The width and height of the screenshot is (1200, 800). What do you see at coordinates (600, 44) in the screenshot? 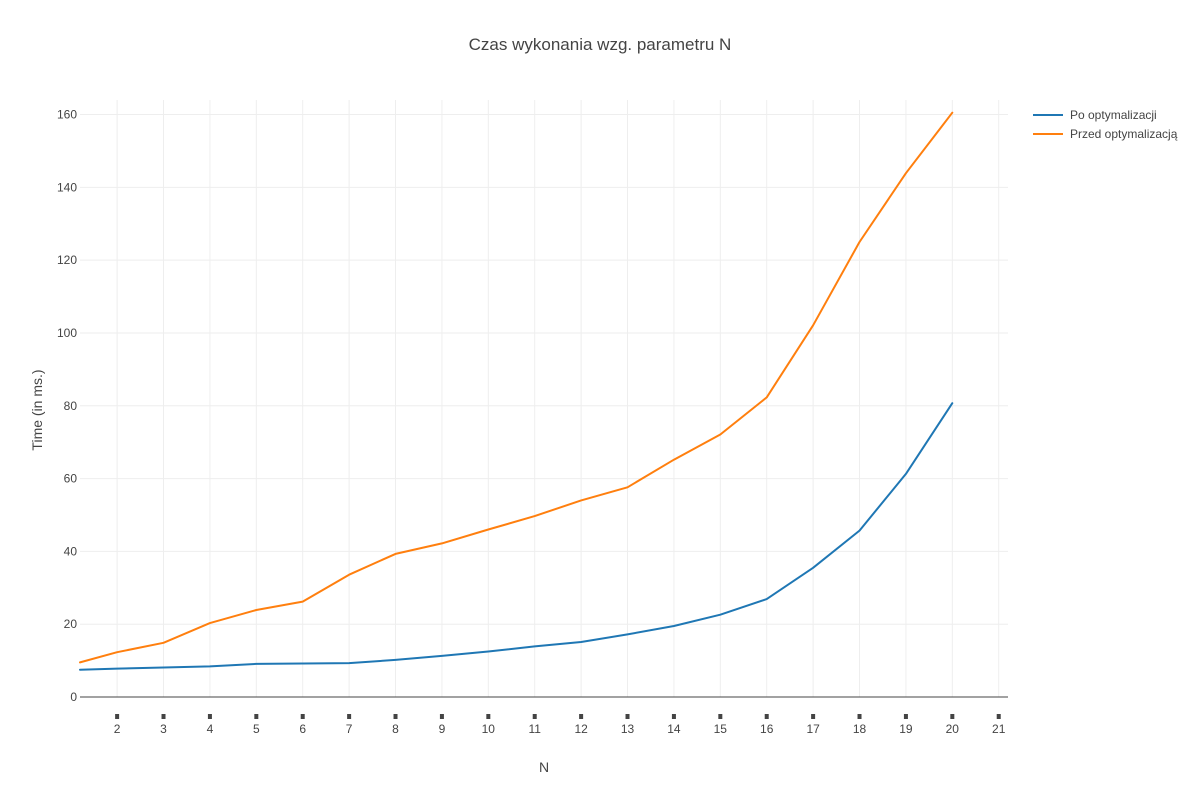
I see `chart-title: Czas wykonania wzg. parametru N` at bounding box center [600, 44].